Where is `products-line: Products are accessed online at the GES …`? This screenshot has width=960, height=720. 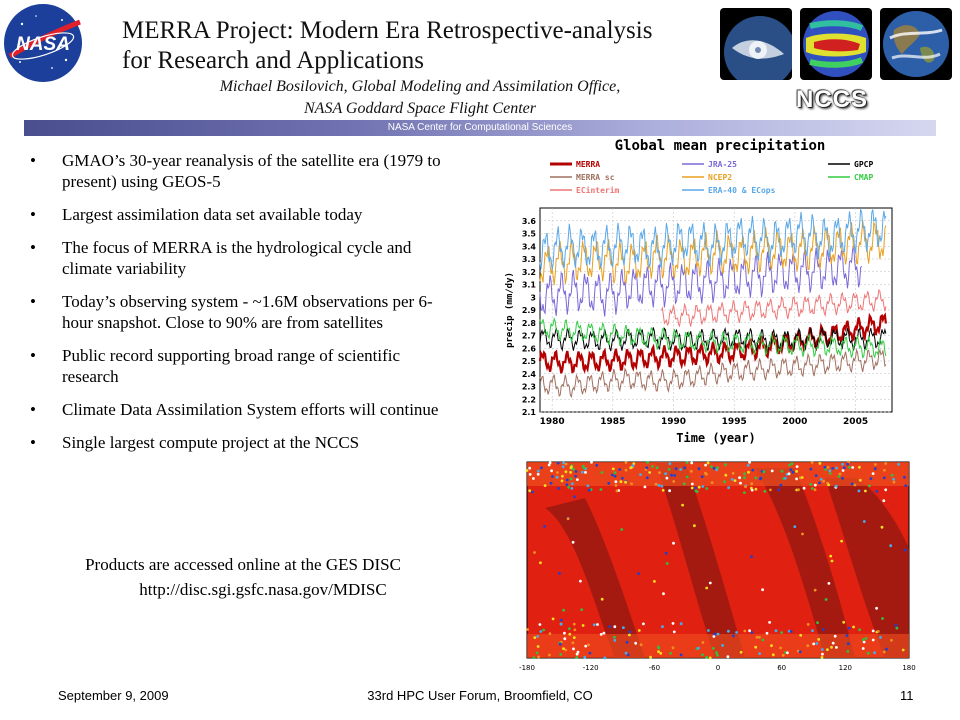
products-line: Products are accessed online at the GES … is located at coordinates (243, 564).